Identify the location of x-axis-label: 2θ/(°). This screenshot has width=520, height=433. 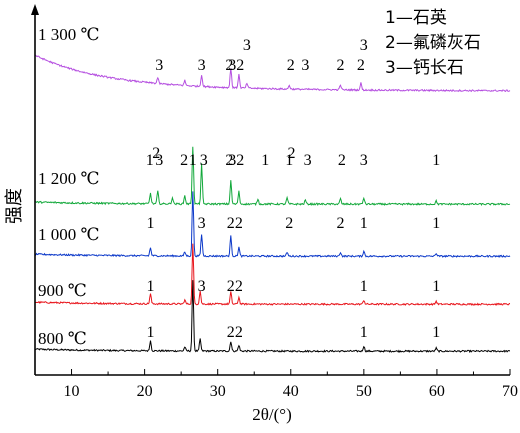
(272, 414).